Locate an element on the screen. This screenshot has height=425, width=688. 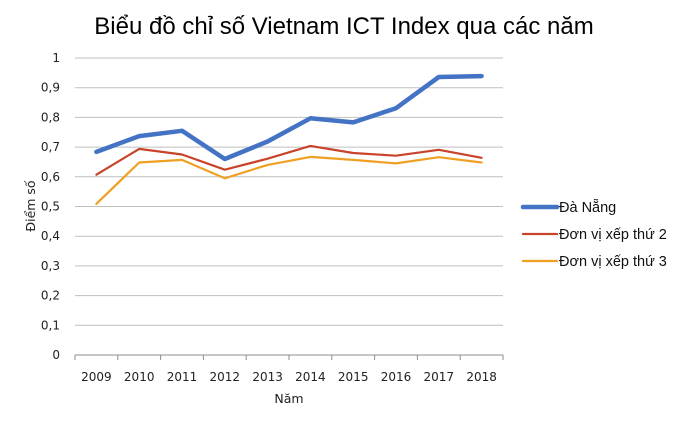
y-tick-label: 0,5 is located at coordinates (50, 207).